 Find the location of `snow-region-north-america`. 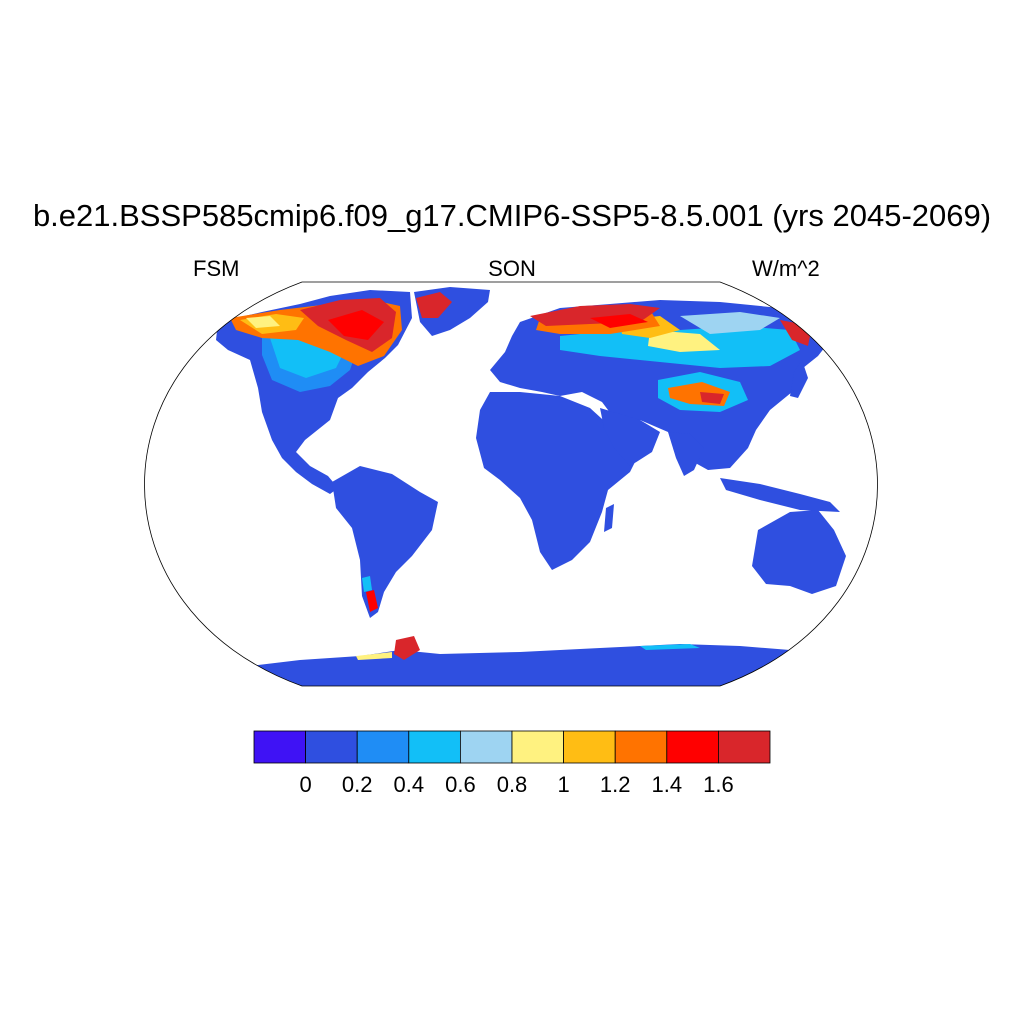

snow-region-north-america is located at coordinates (316, 345).